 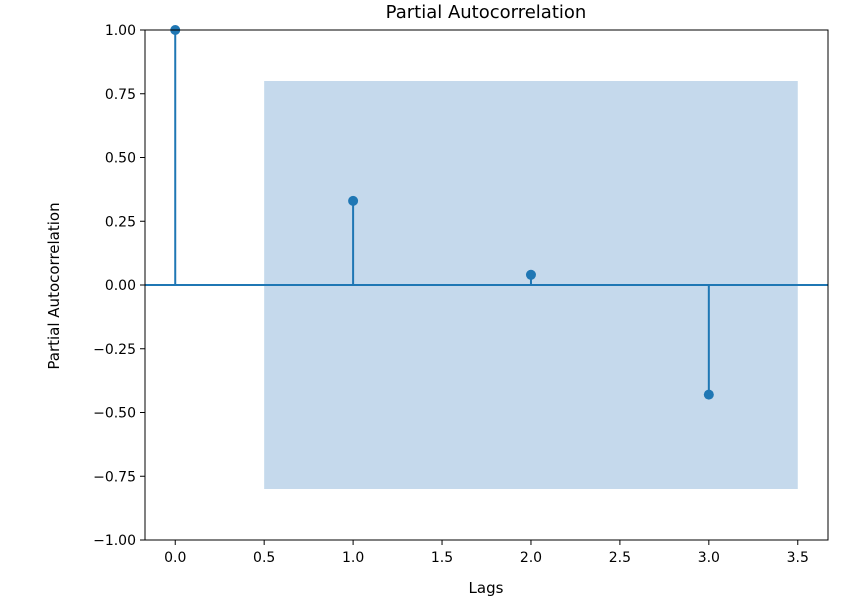 What do you see at coordinates (120, 31) in the screenshot?
I see `y-tick-label: 1.00` at bounding box center [120, 31].